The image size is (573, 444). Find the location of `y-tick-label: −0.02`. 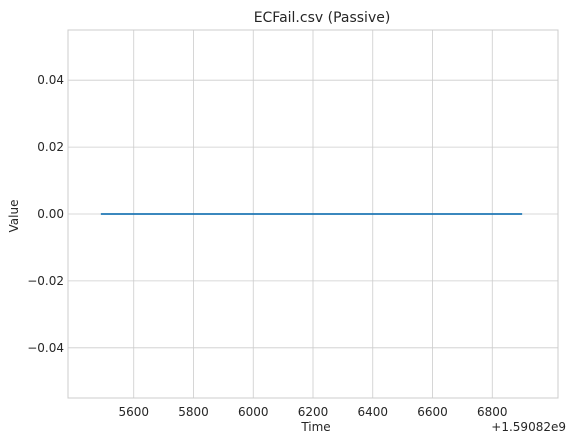

y-tick-label: −0.02 is located at coordinates (45, 281).